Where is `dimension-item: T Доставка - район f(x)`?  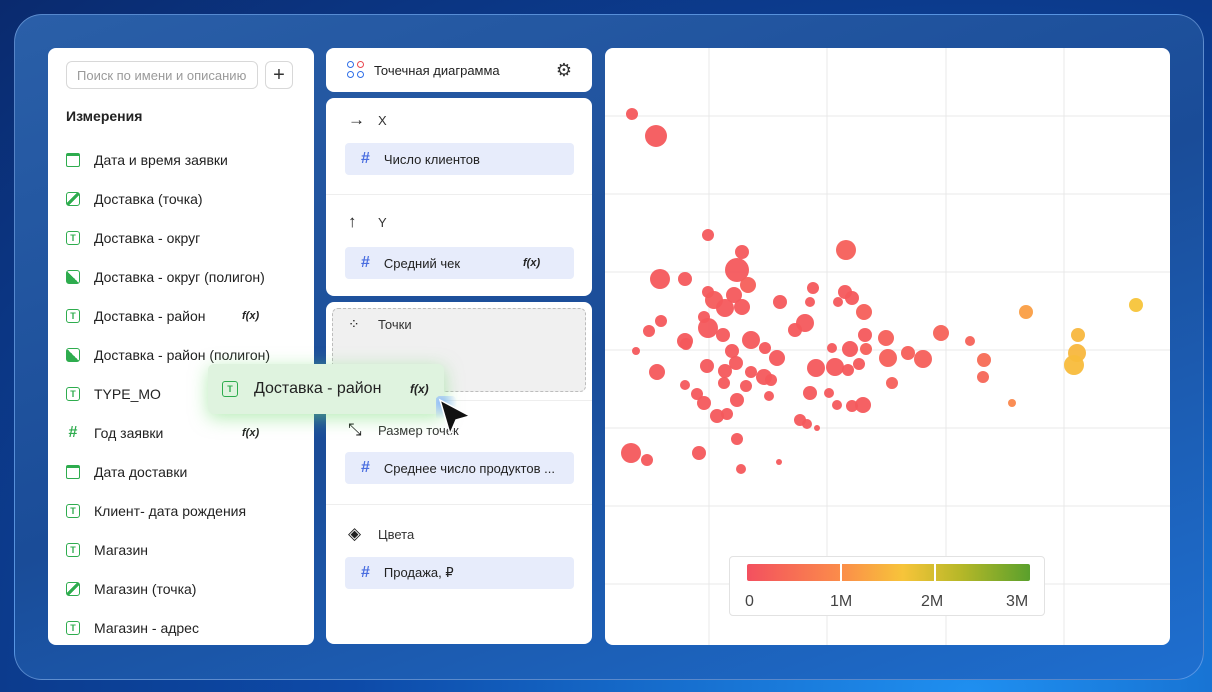 dimension-item: T Доставка - район f(x) is located at coordinates (186, 315).